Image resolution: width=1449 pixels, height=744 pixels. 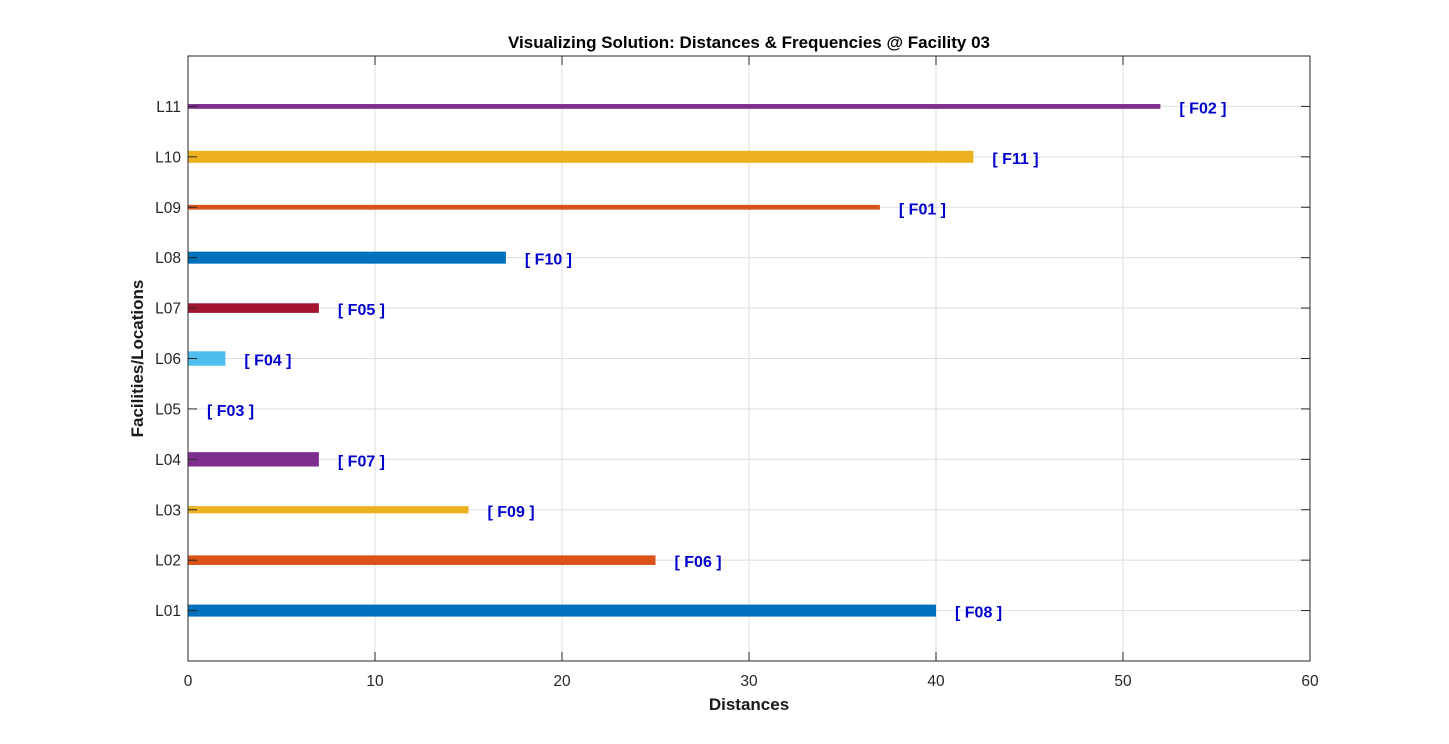 What do you see at coordinates (1310, 681) in the screenshot?
I see `x-tick-label: 60` at bounding box center [1310, 681].